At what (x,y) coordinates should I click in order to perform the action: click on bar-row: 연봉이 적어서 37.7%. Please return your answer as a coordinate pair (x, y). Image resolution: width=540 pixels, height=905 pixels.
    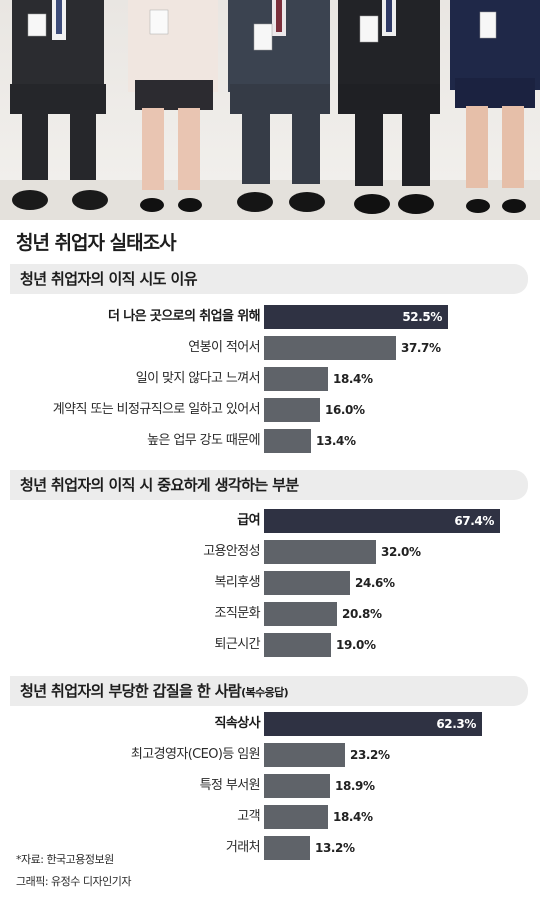
    Looking at the image, I should click on (270, 348).